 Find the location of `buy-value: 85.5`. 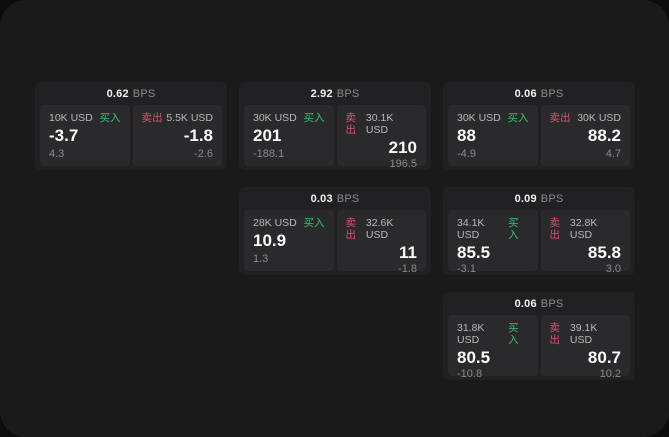

buy-value: 85.5 is located at coordinates (474, 252).